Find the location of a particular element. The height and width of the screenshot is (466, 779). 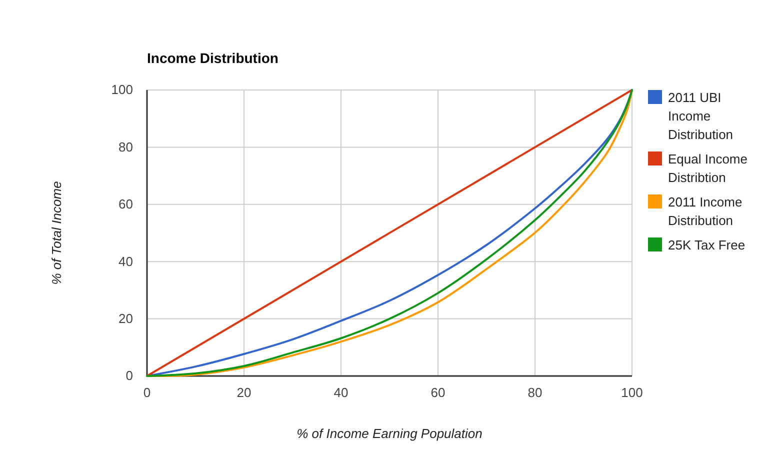

y-tick-label: 100 is located at coordinates (122, 90).